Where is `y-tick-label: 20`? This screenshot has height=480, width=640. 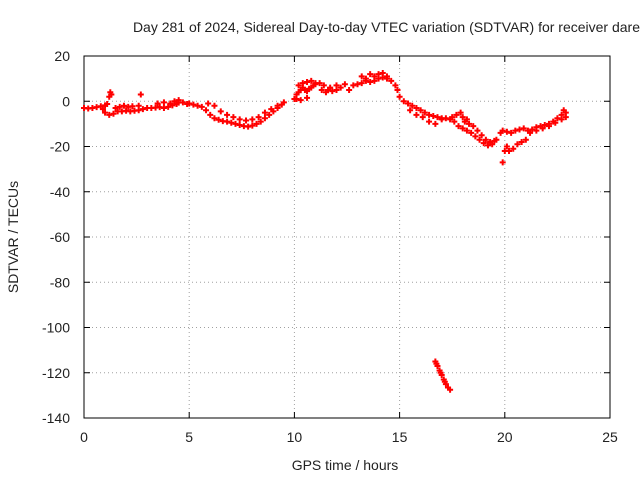 y-tick-label: 20 is located at coordinates (62, 56).